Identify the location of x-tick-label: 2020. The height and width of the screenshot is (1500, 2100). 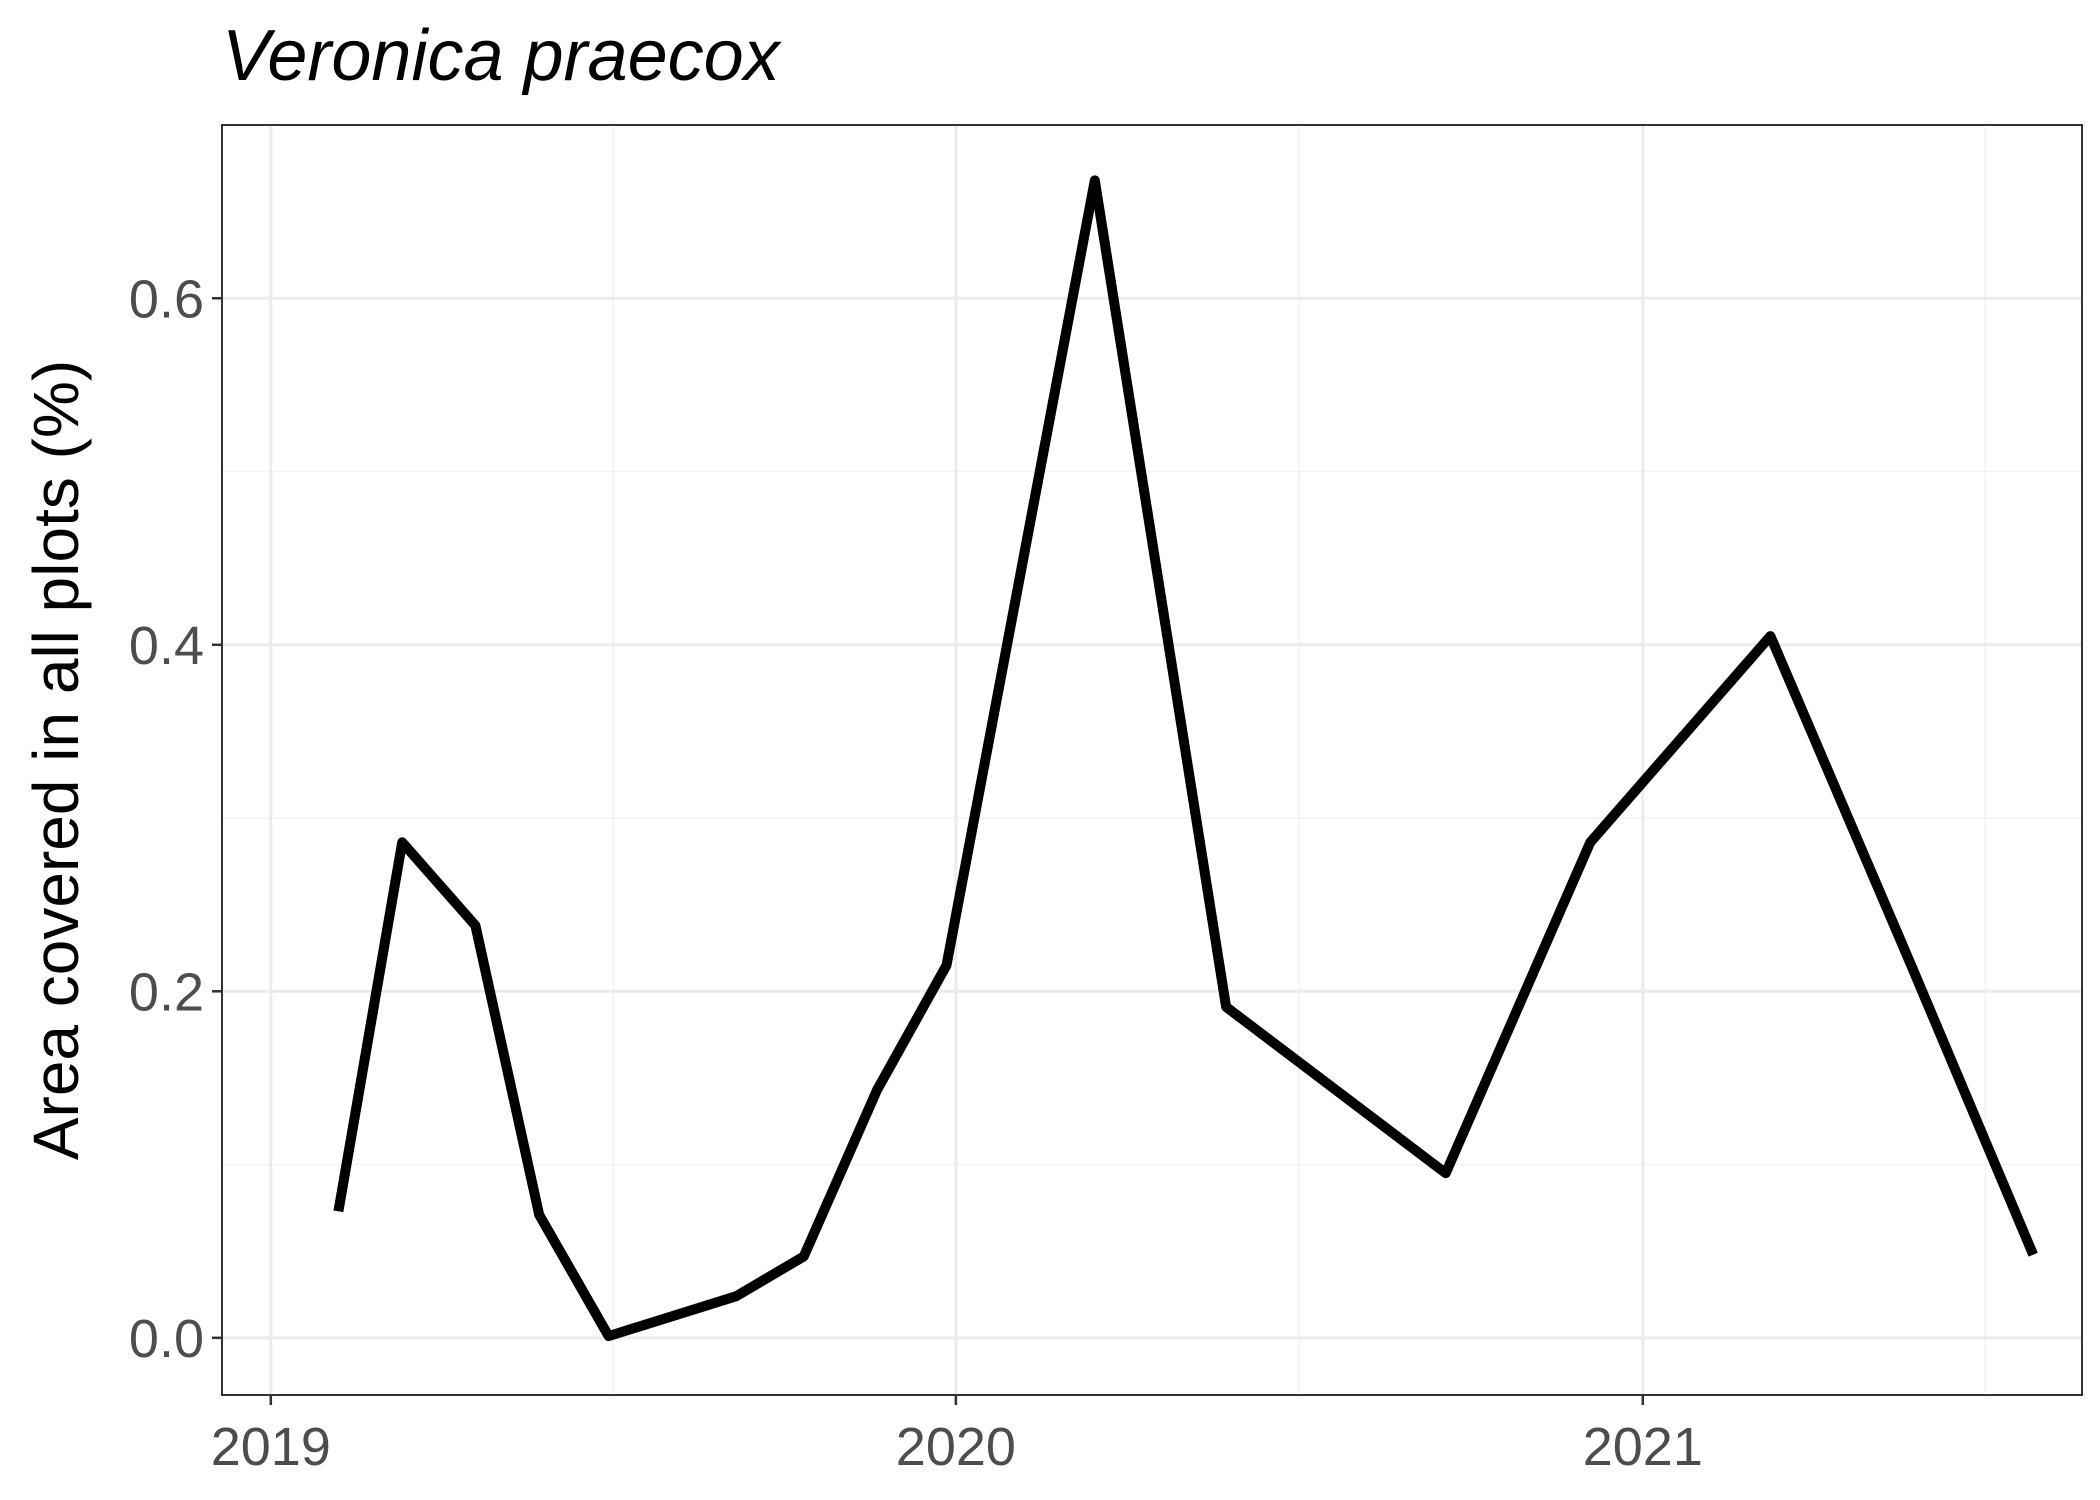
(956, 1447).